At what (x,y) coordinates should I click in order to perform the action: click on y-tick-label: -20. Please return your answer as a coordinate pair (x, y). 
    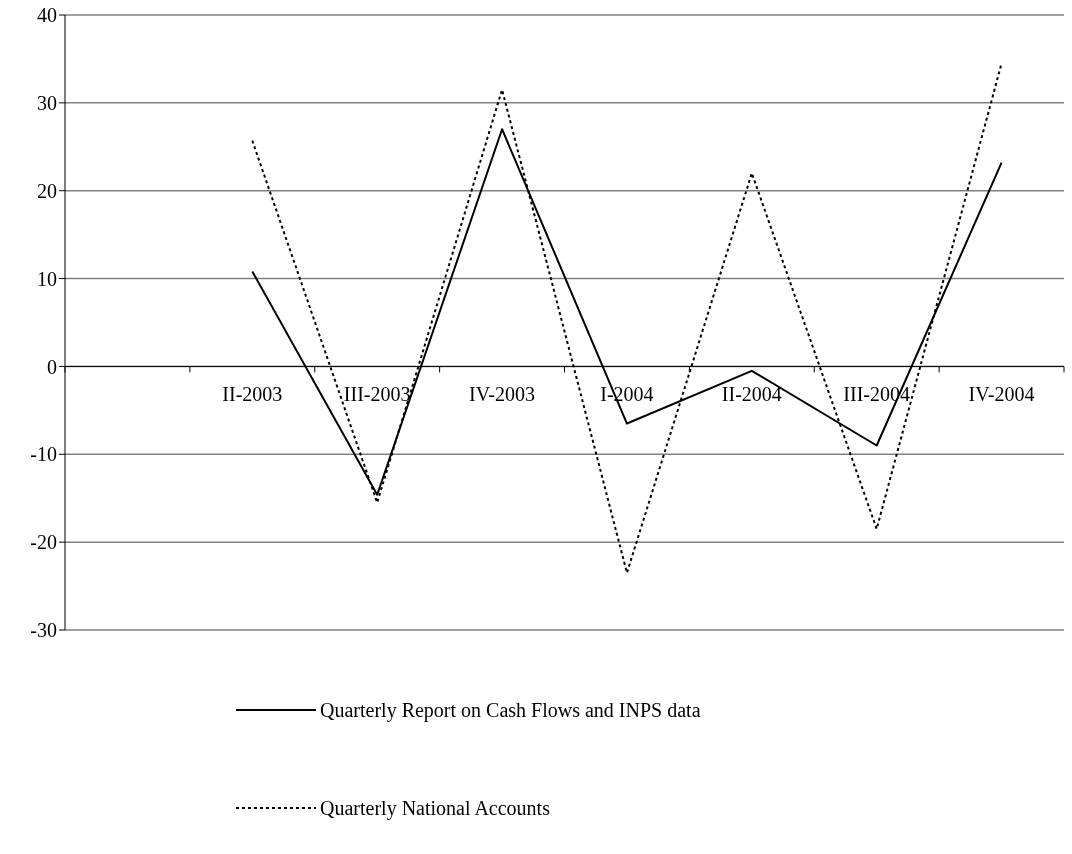
    Looking at the image, I should click on (43, 542).